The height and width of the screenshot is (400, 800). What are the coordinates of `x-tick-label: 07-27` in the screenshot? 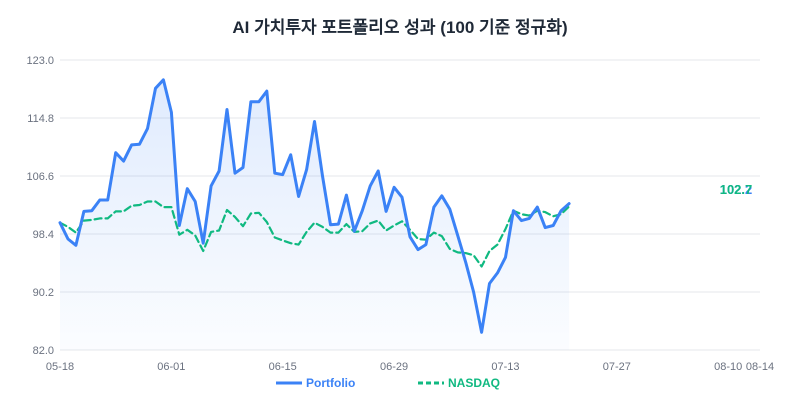 It's located at (617, 367).